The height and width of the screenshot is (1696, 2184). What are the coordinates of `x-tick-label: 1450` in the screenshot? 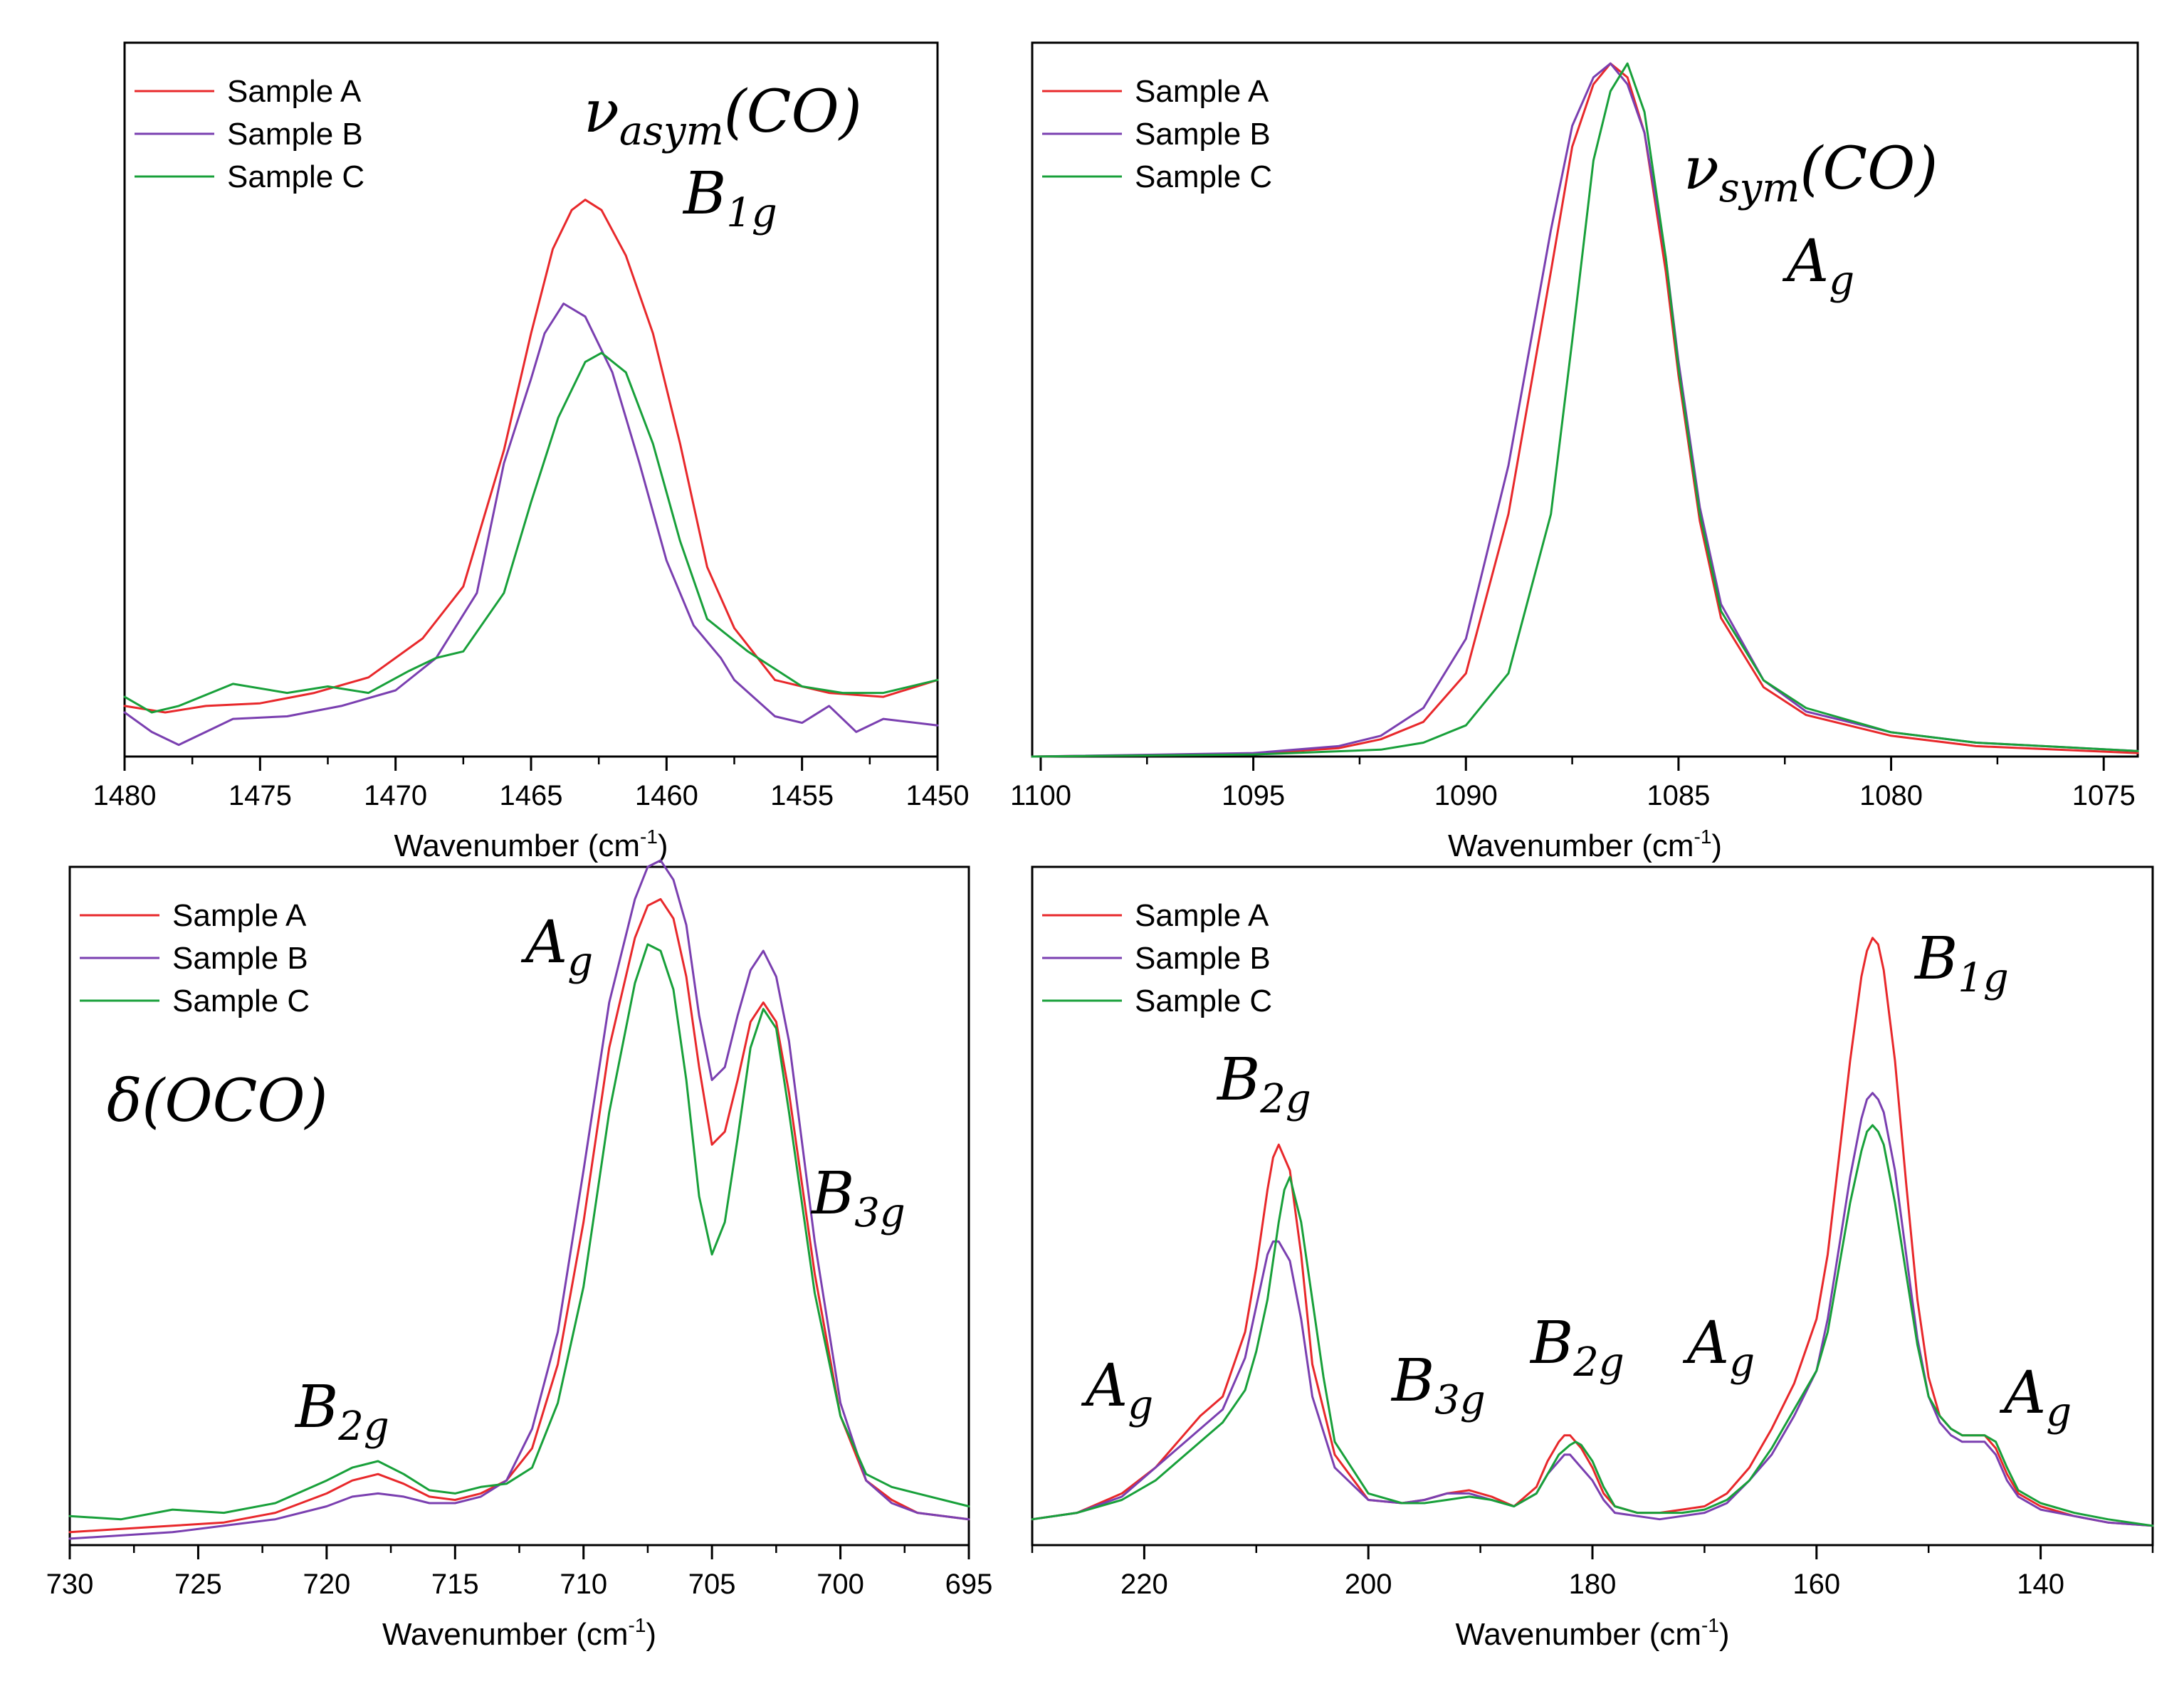 It's located at (938, 795).